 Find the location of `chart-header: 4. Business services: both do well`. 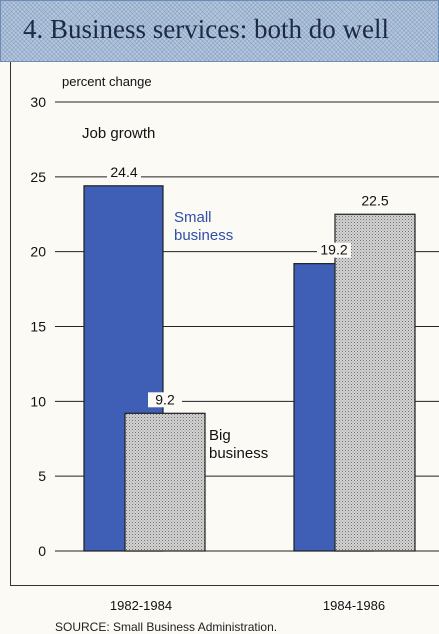

chart-header: 4. Business services: both do well is located at coordinates (219, 31).